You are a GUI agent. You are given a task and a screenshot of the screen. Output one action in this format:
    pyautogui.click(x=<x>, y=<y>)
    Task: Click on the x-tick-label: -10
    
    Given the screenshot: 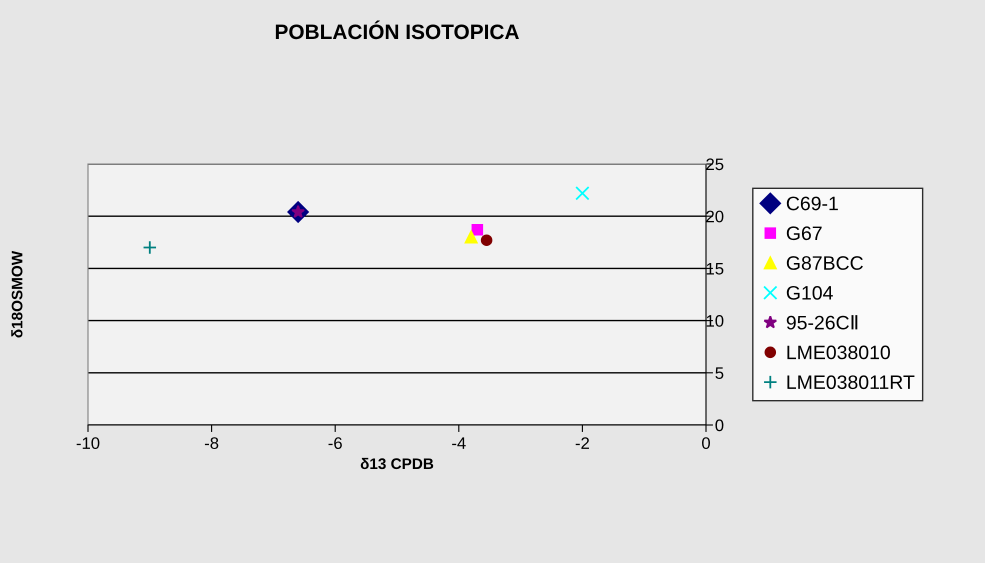 What is the action you would take?
    pyautogui.click(x=88, y=443)
    